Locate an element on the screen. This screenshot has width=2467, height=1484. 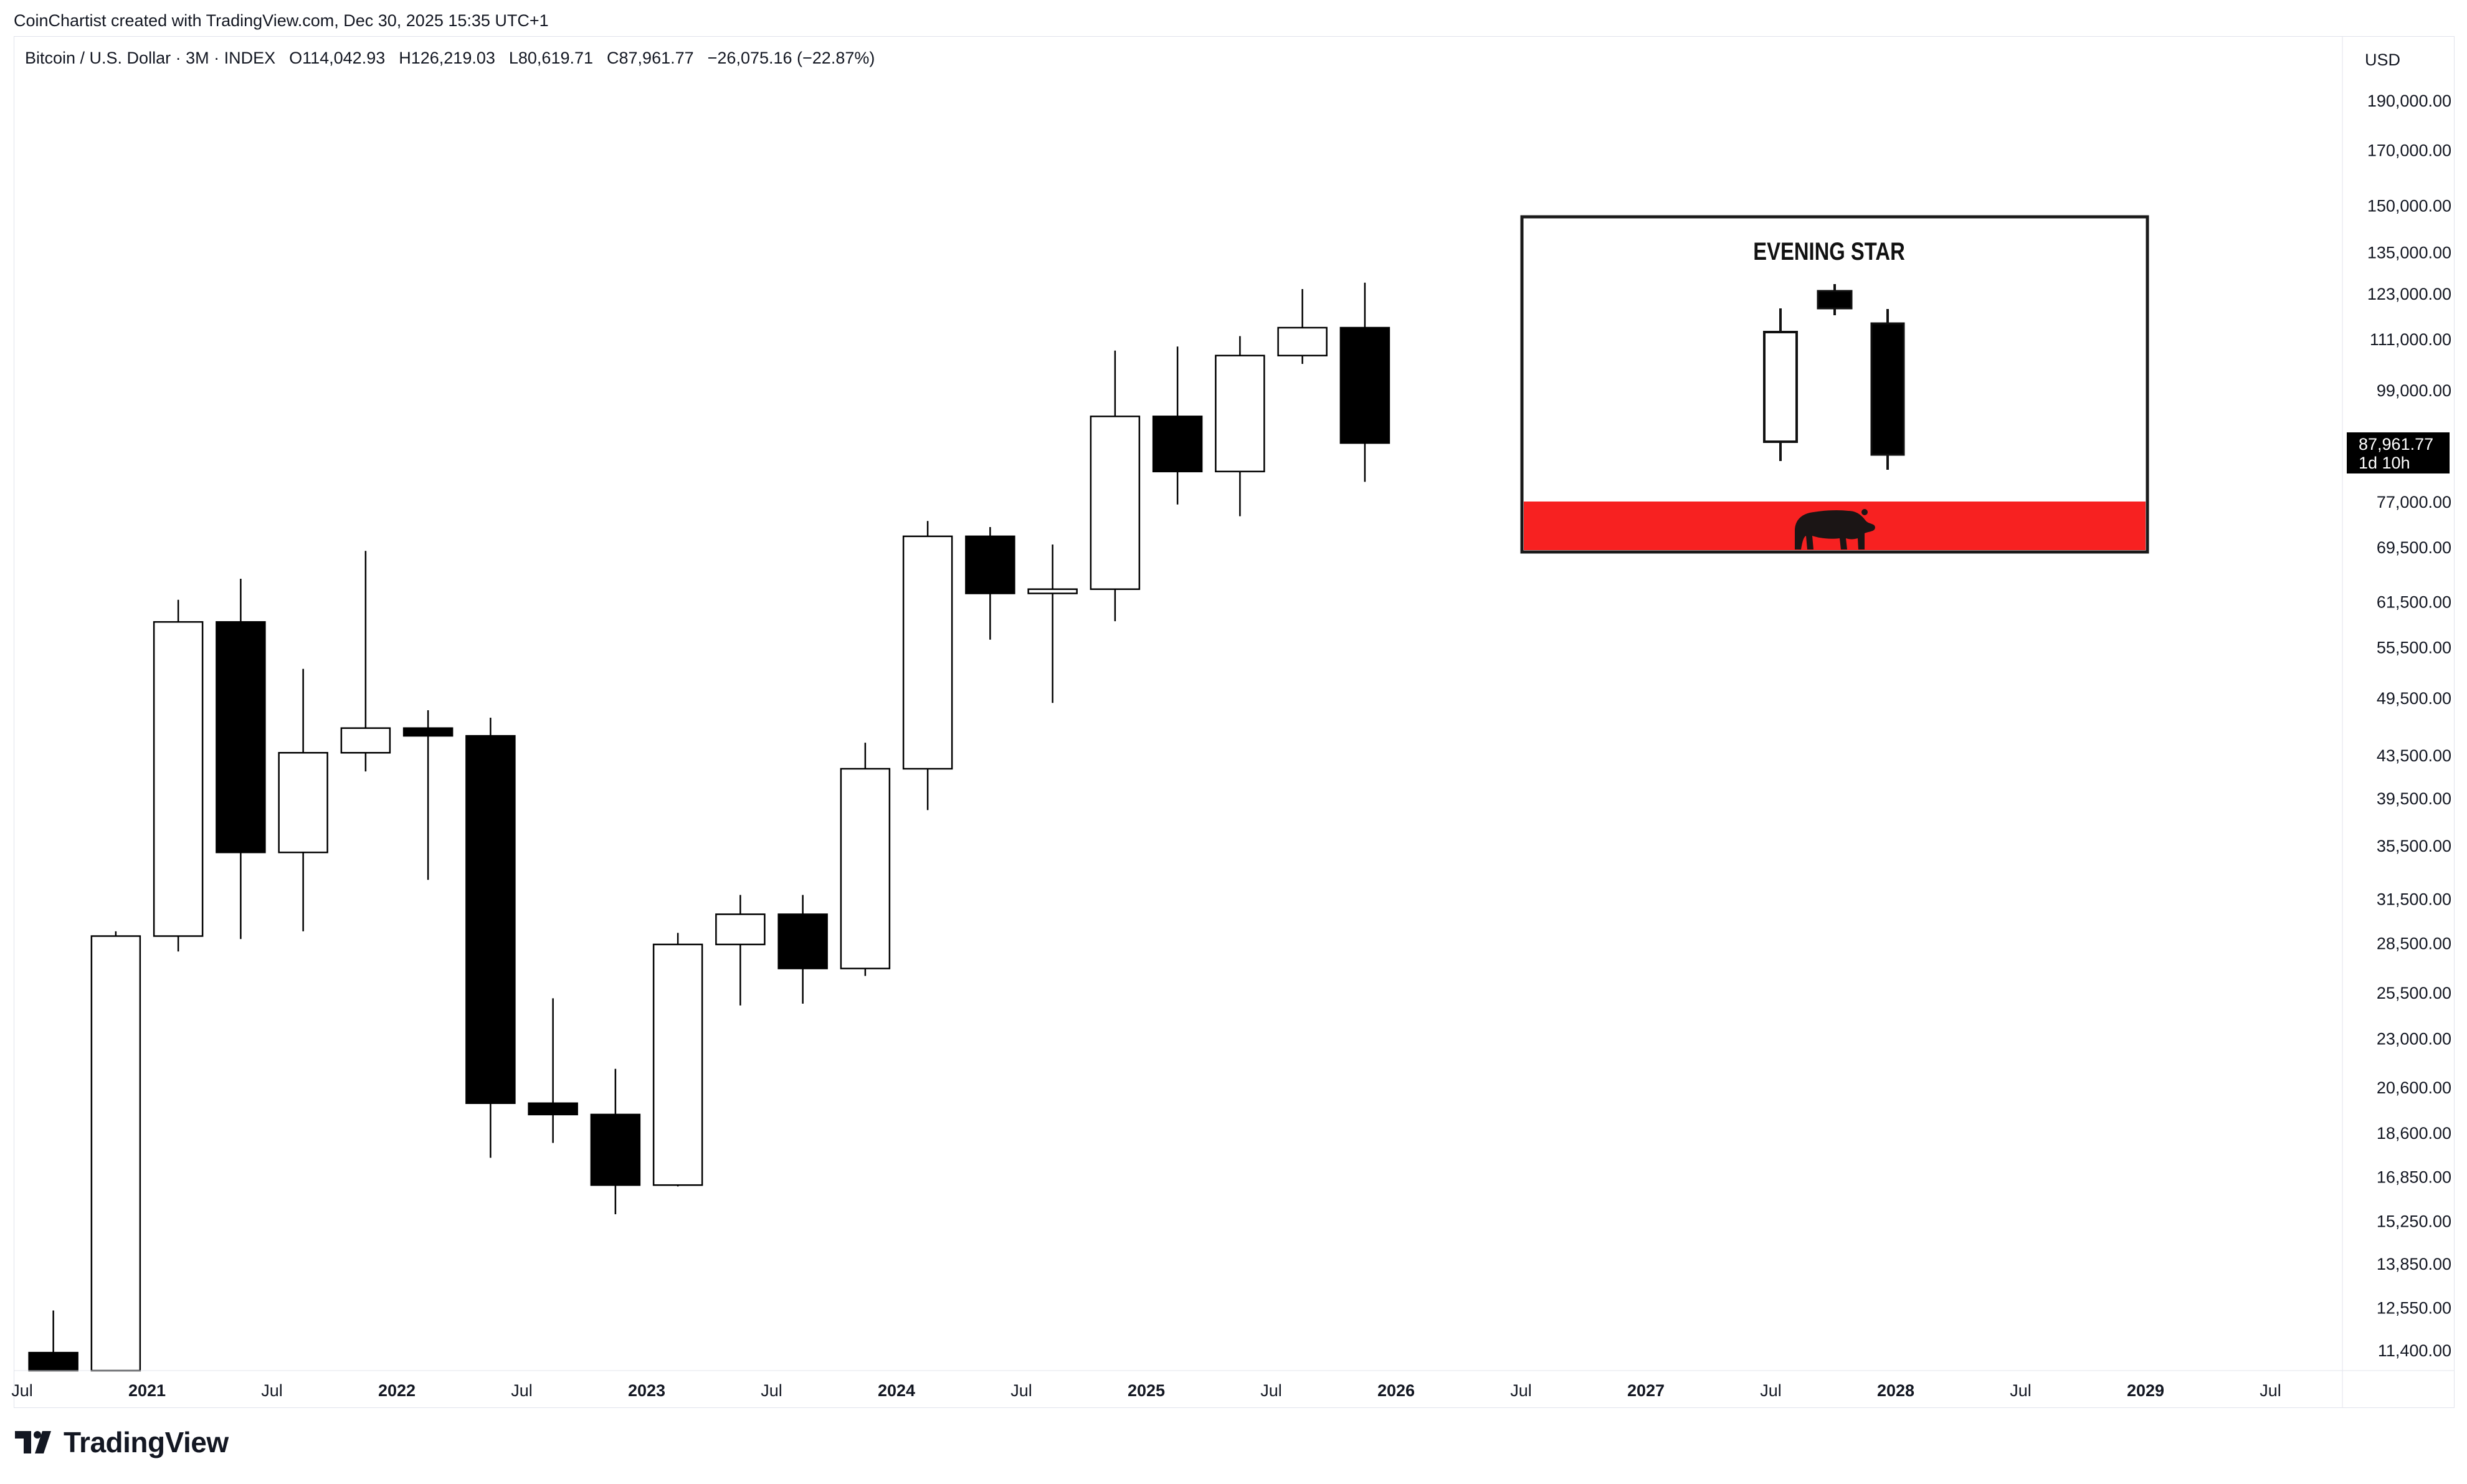
legend-low: L80,619.71 is located at coordinates (551, 58).